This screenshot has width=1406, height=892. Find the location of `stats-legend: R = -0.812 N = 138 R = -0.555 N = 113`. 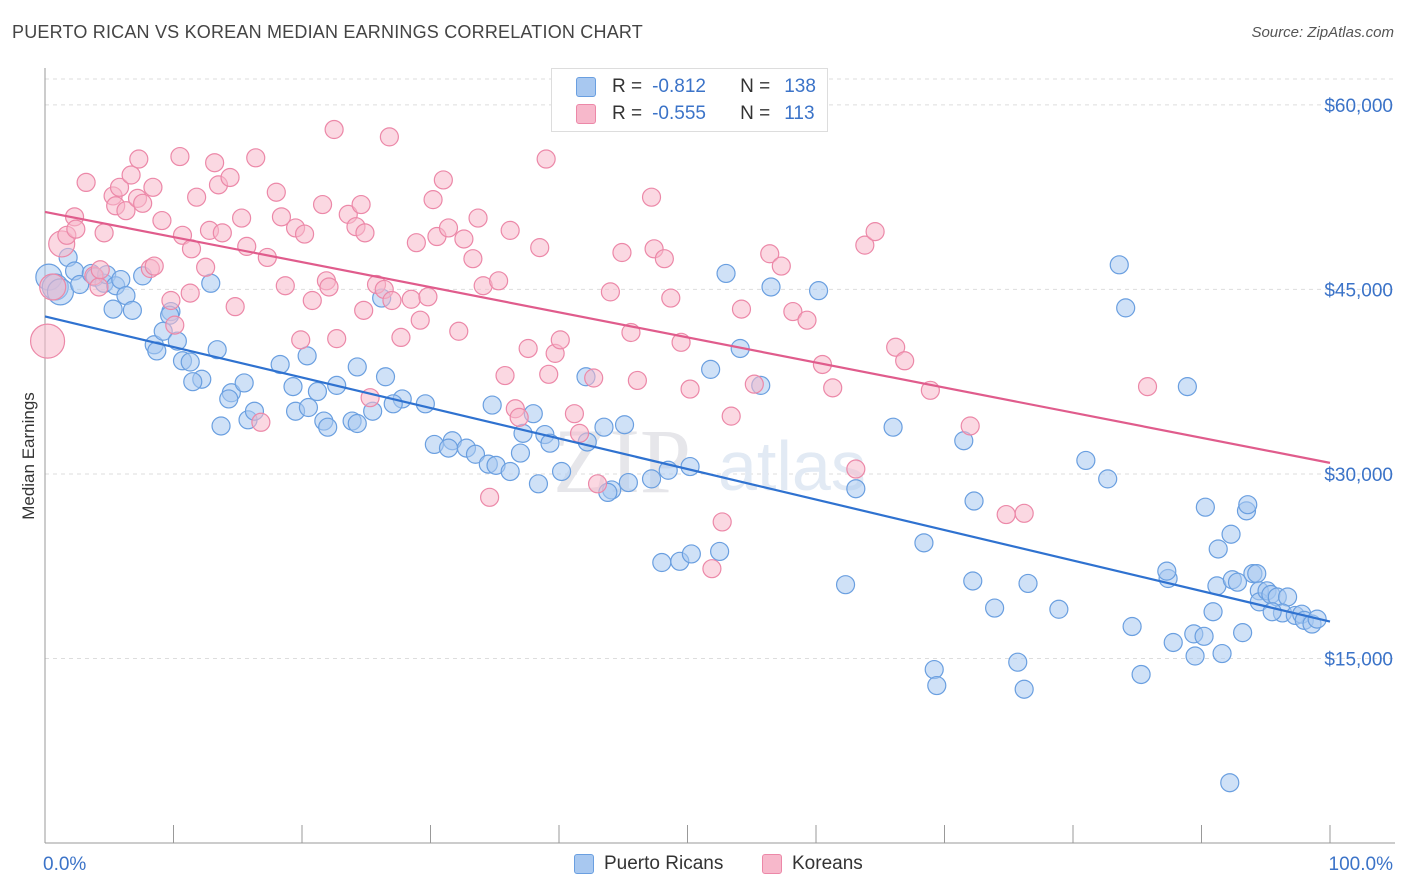

stats-legend: R = -0.812 N = 138 R = -0.555 N = 113 is located at coordinates (689, 100).